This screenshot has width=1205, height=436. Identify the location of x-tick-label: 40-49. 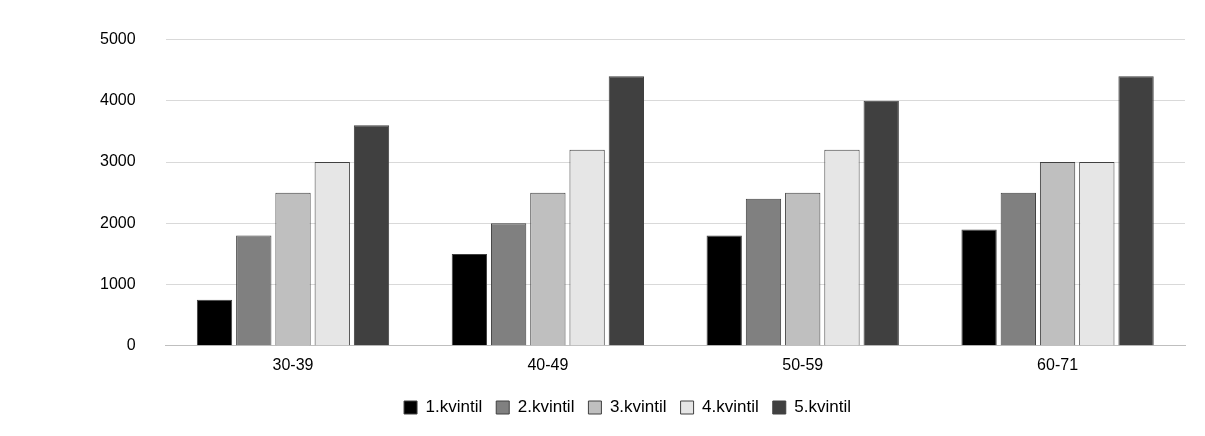
(548, 364).